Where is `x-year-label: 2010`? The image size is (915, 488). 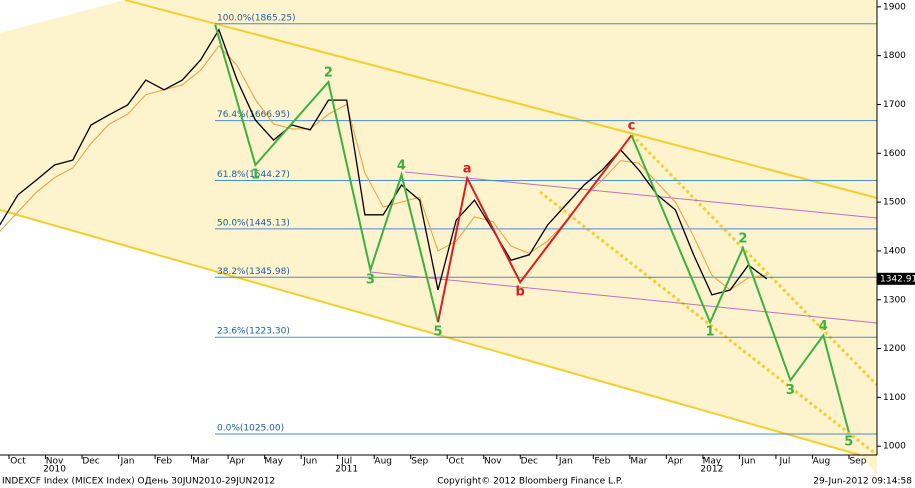 x-year-label: 2010 is located at coordinates (54, 470).